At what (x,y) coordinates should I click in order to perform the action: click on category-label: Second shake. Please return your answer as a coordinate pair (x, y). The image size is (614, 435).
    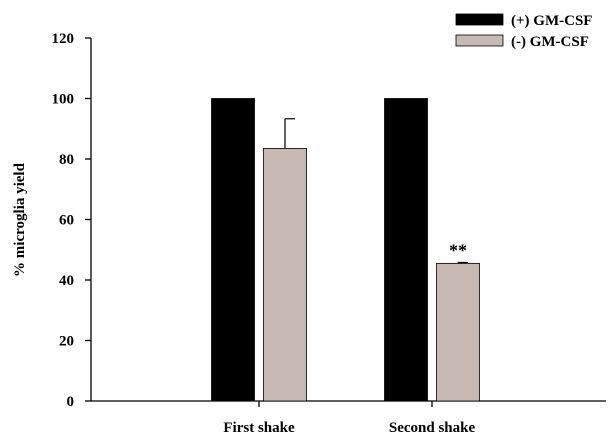
    Looking at the image, I should click on (432, 427).